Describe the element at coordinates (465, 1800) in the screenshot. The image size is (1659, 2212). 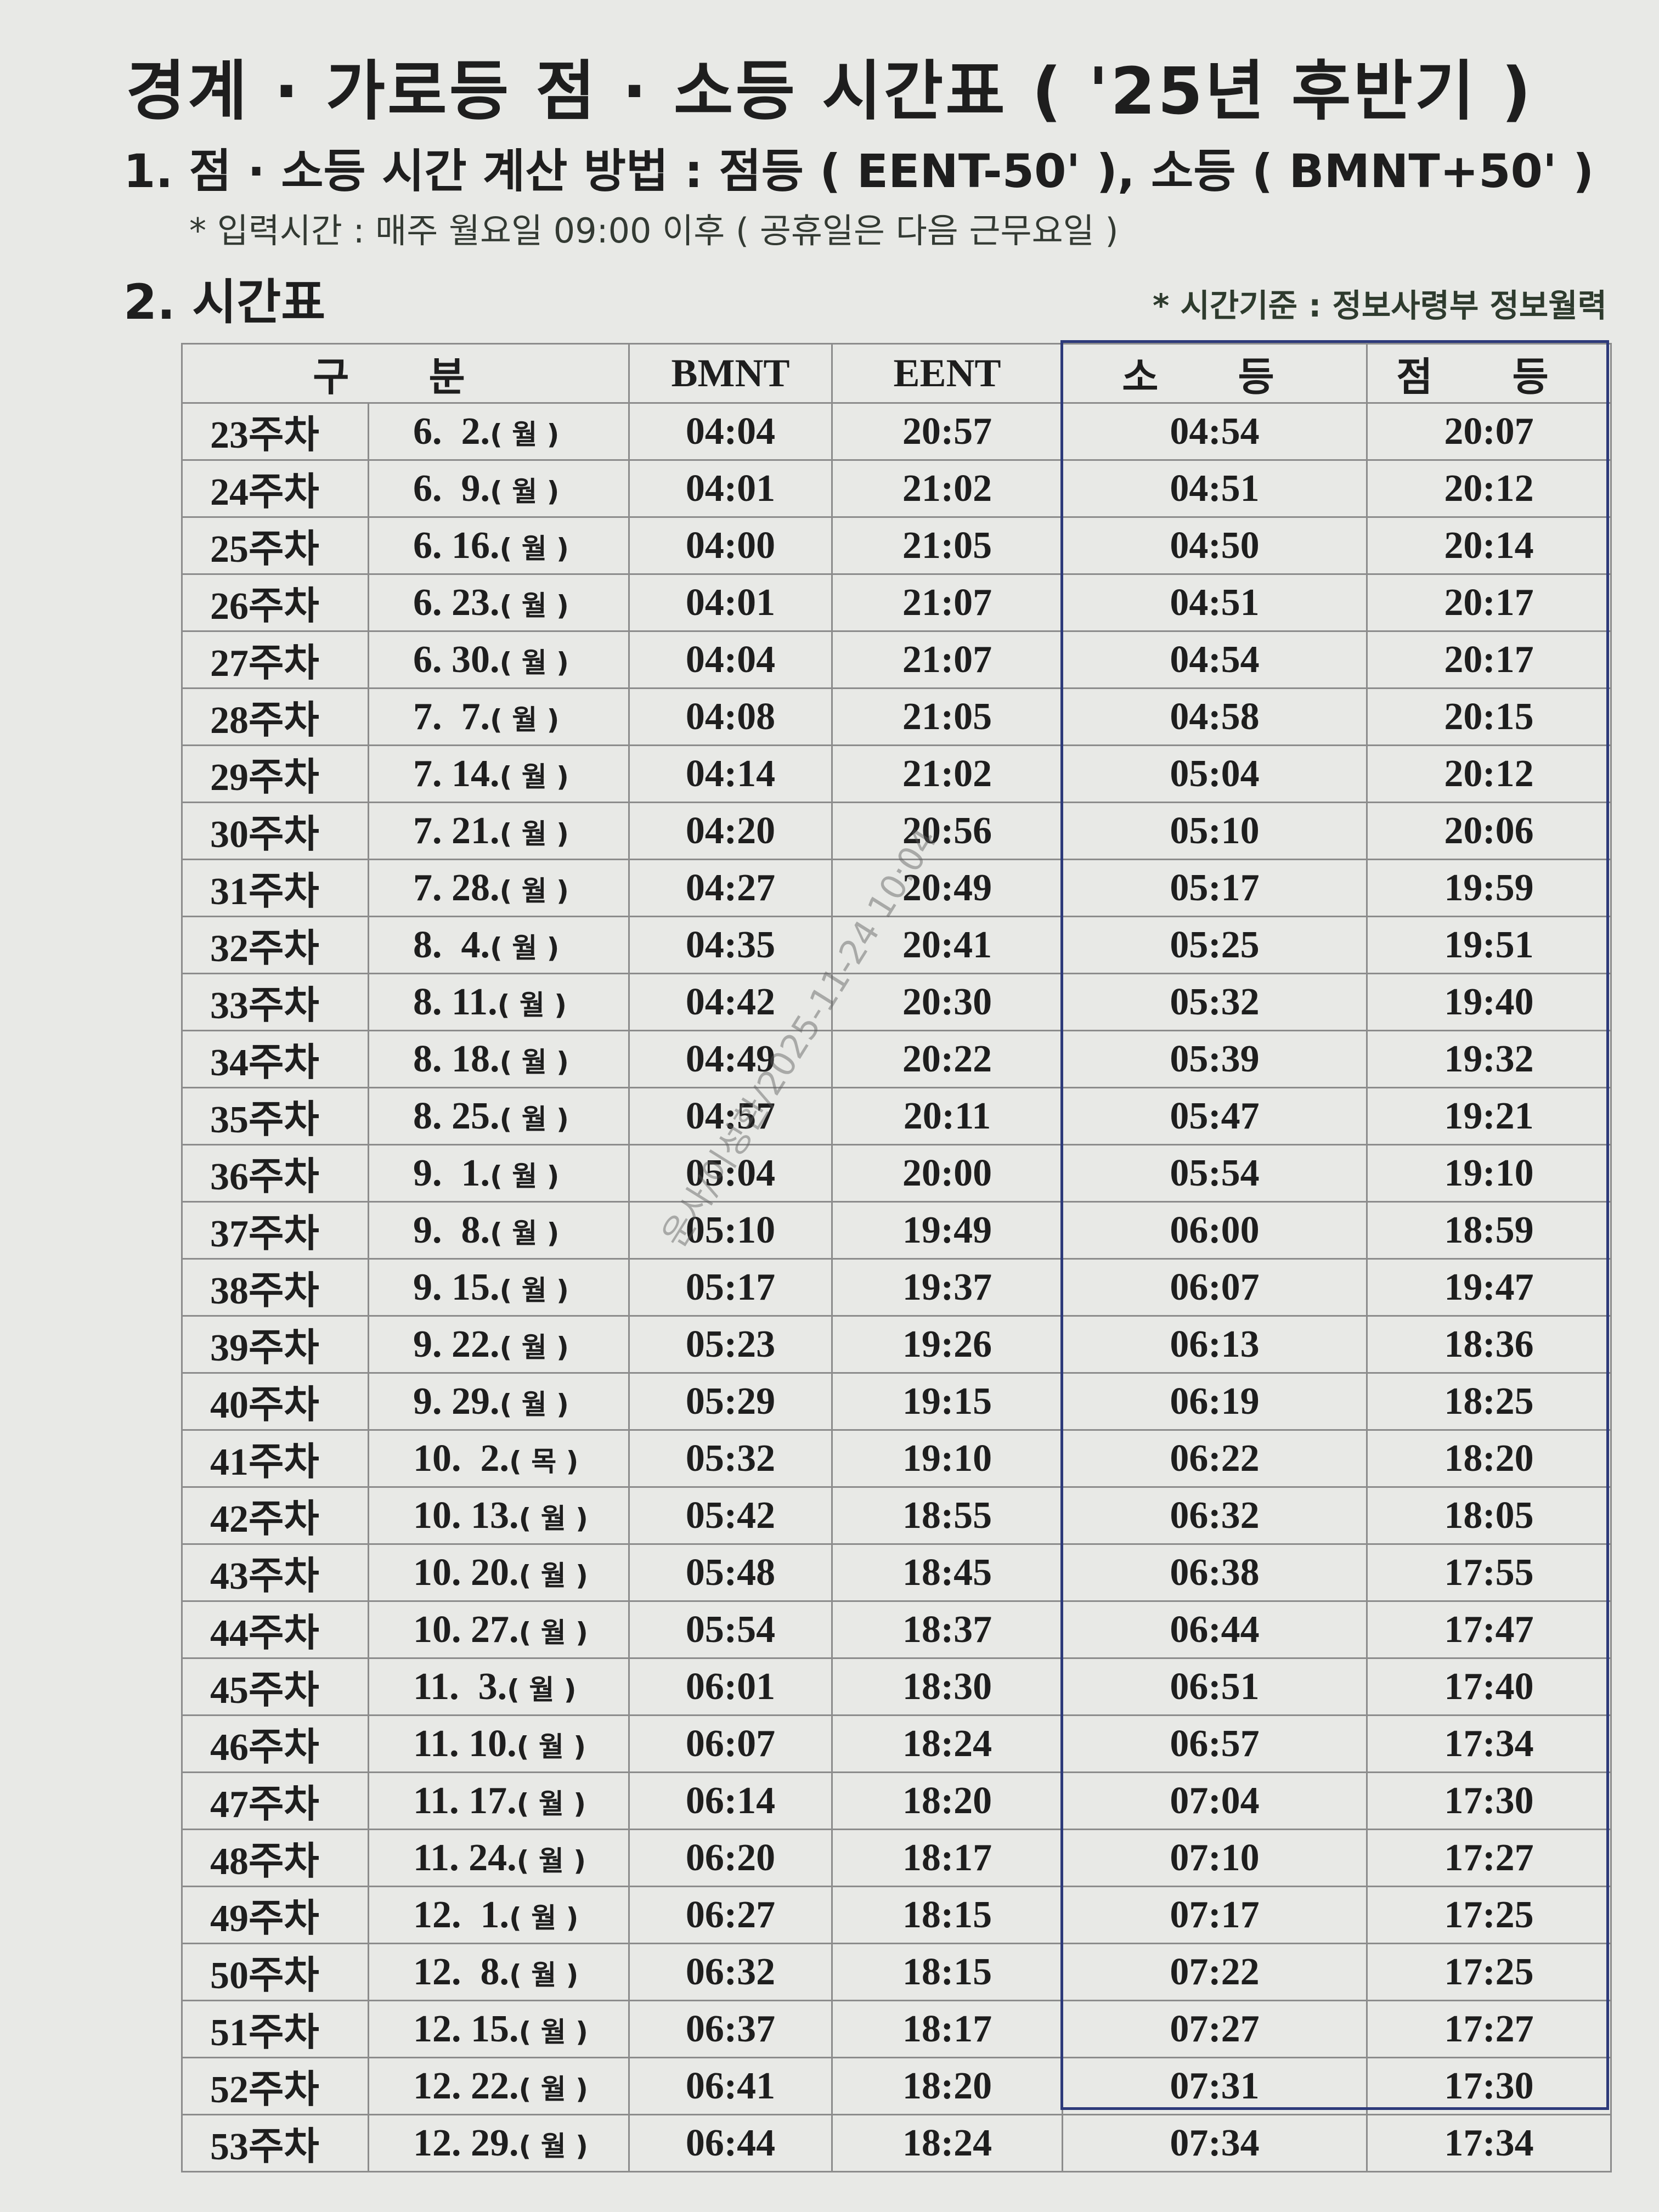
I see `date-cell-text: 11. 17.` at that location.